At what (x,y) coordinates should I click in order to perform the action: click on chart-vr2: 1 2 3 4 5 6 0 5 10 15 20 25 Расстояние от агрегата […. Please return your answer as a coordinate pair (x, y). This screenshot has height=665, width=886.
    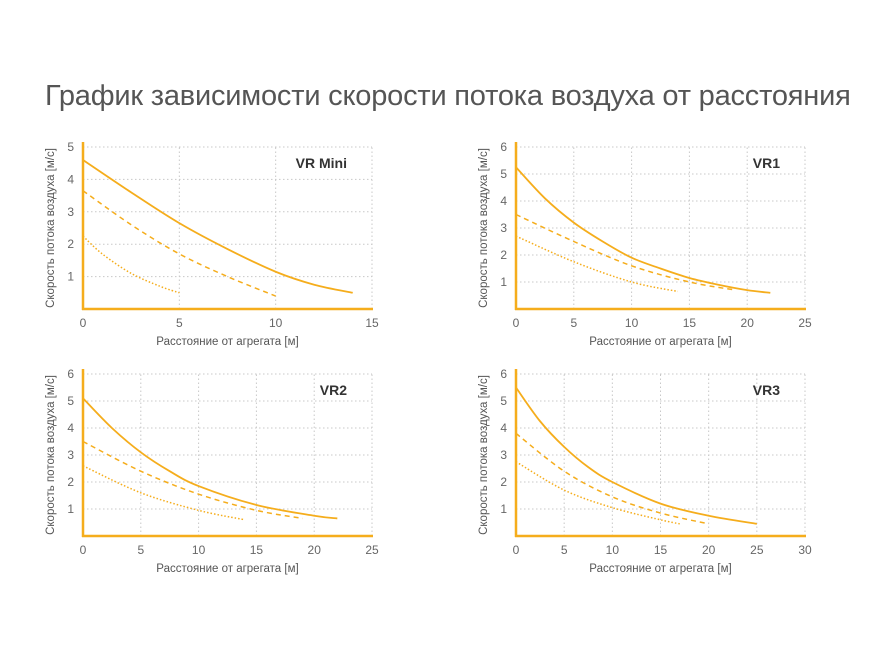
    Looking at the image, I should click on (212, 471).